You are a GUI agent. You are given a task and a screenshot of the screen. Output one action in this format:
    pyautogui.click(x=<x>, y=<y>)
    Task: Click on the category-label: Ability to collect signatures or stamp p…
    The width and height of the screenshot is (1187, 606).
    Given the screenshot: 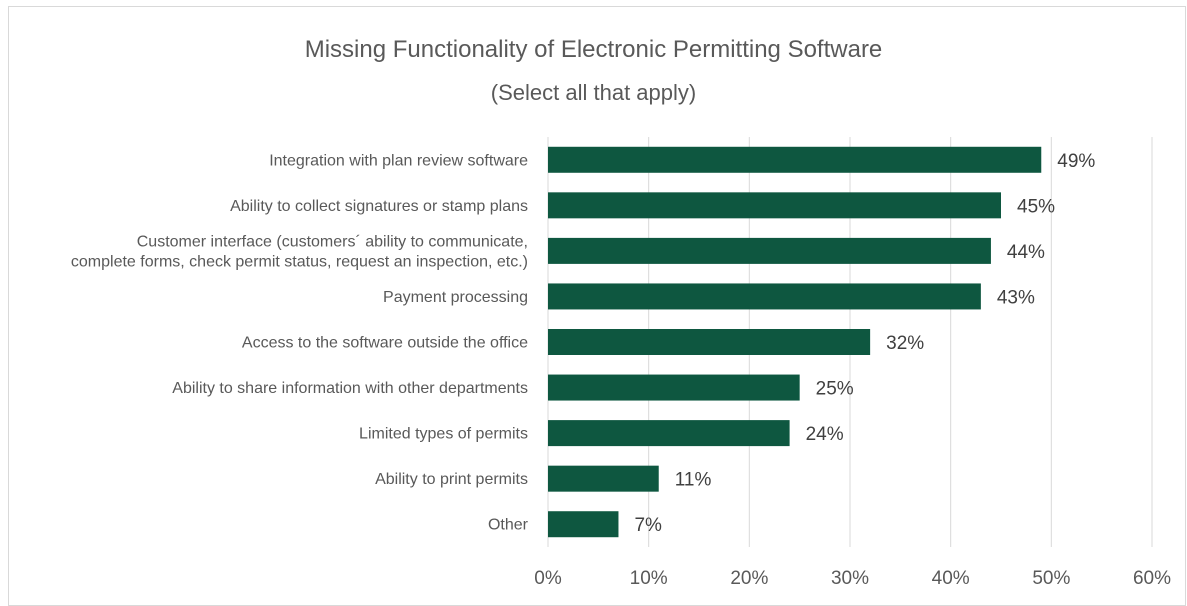 What is the action you would take?
    pyautogui.click(x=379, y=206)
    